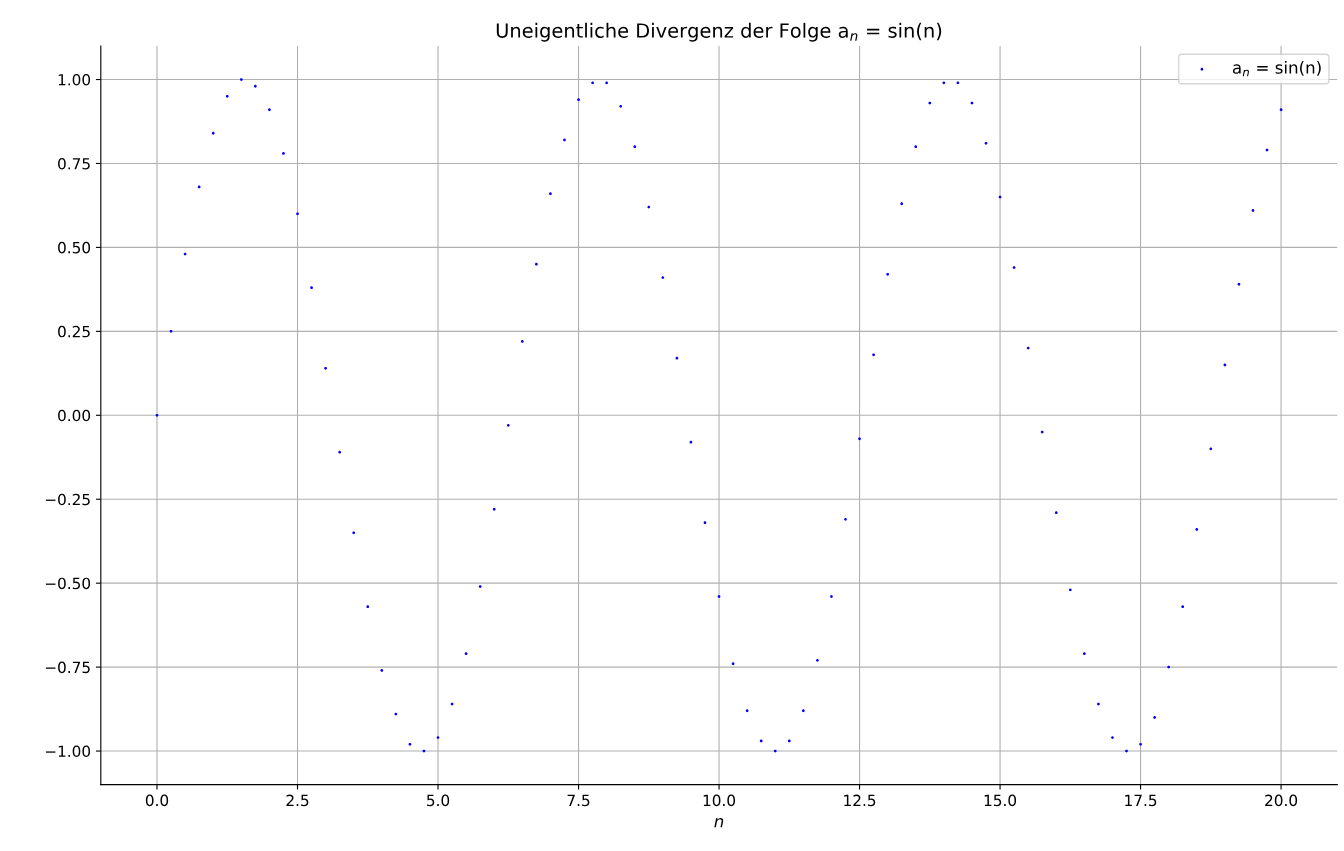 The image size is (1344, 851). Describe the element at coordinates (68, 751) in the screenshot. I see `y-tick-label: −1.00` at that location.